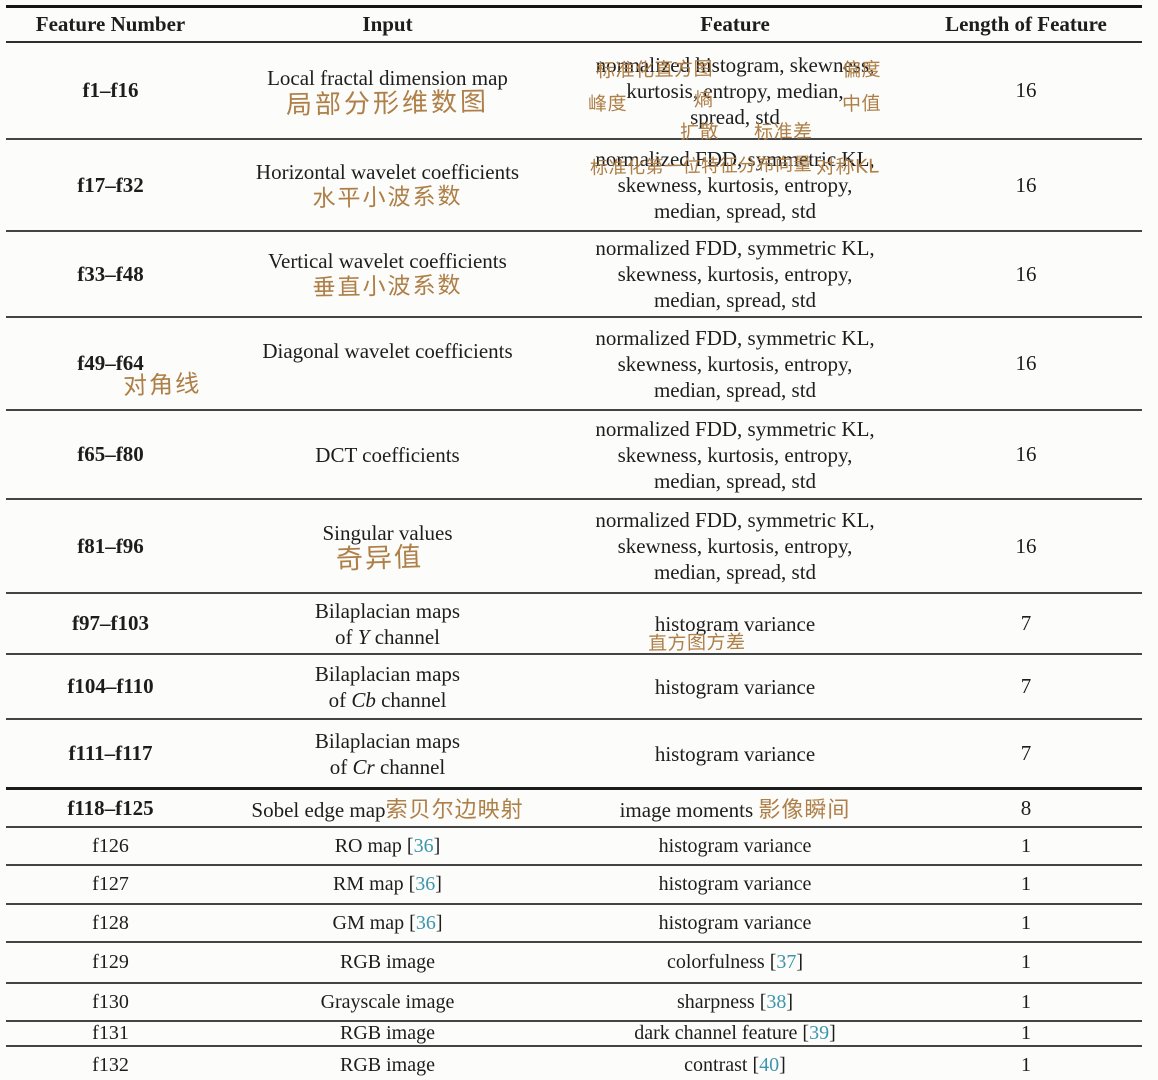  Describe the element at coordinates (387, 923) in the screenshot. I see `input-cell: GM map [36]` at that location.